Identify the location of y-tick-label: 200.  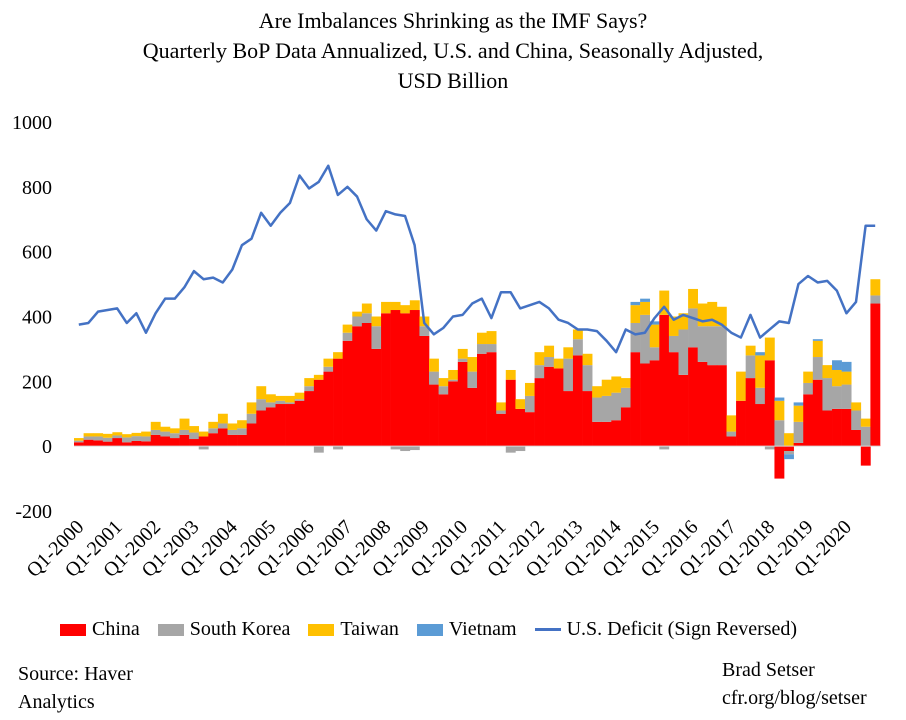
(37, 382).